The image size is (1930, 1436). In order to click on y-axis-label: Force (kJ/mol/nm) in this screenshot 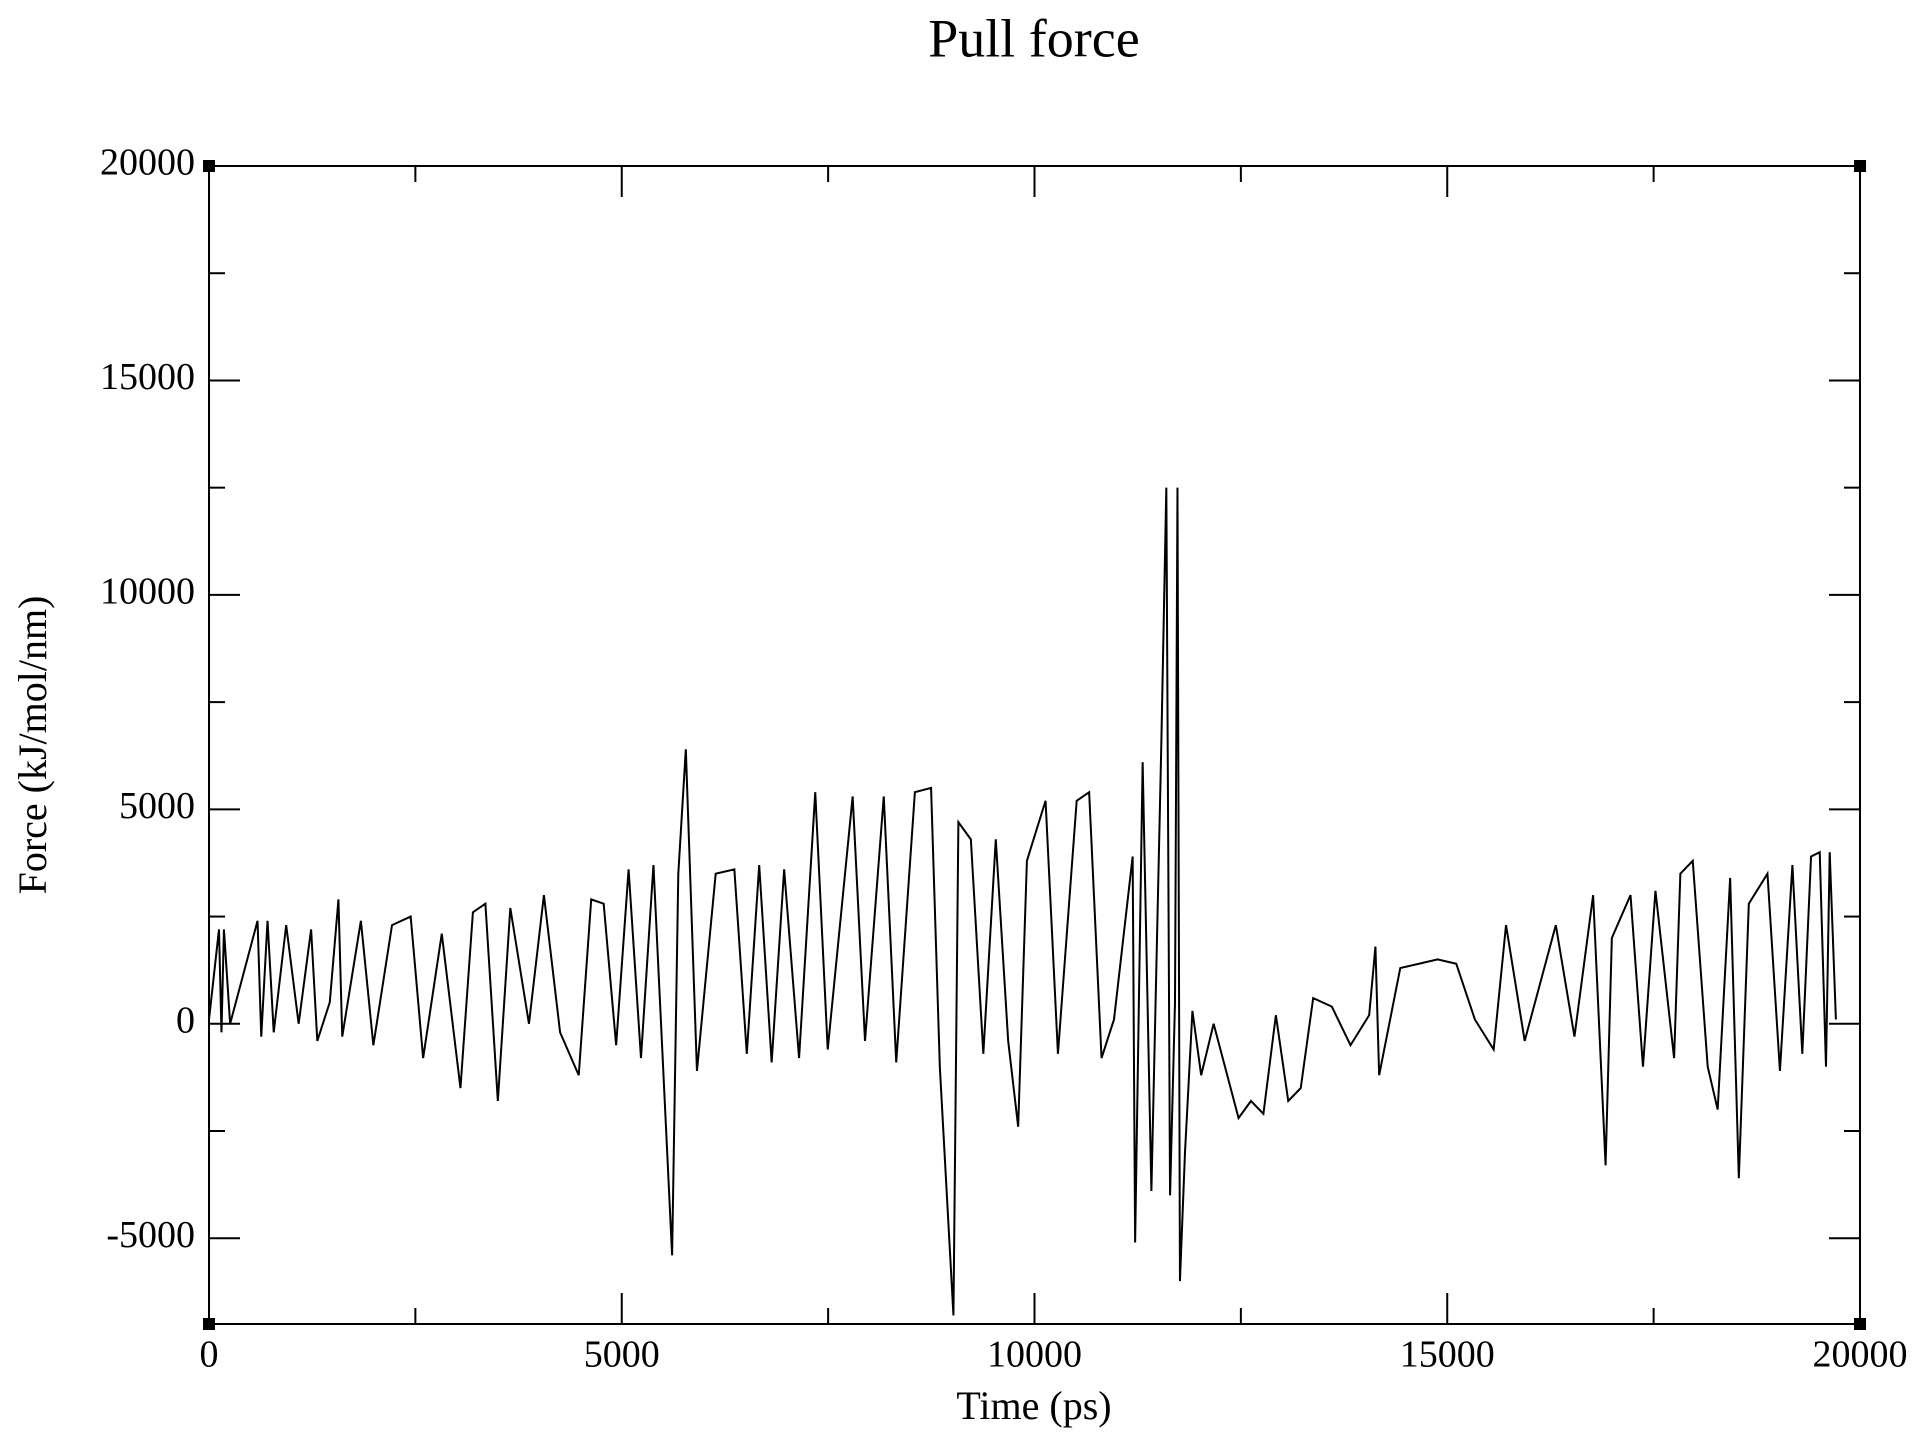, I will do `click(32, 745)`.